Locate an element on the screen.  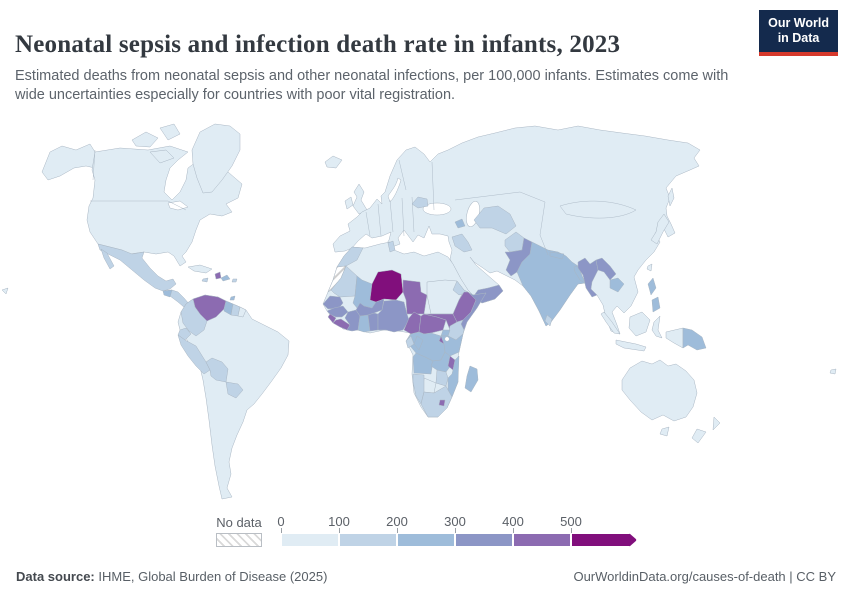
country-philippines-south is located at coordinates (656, 304).